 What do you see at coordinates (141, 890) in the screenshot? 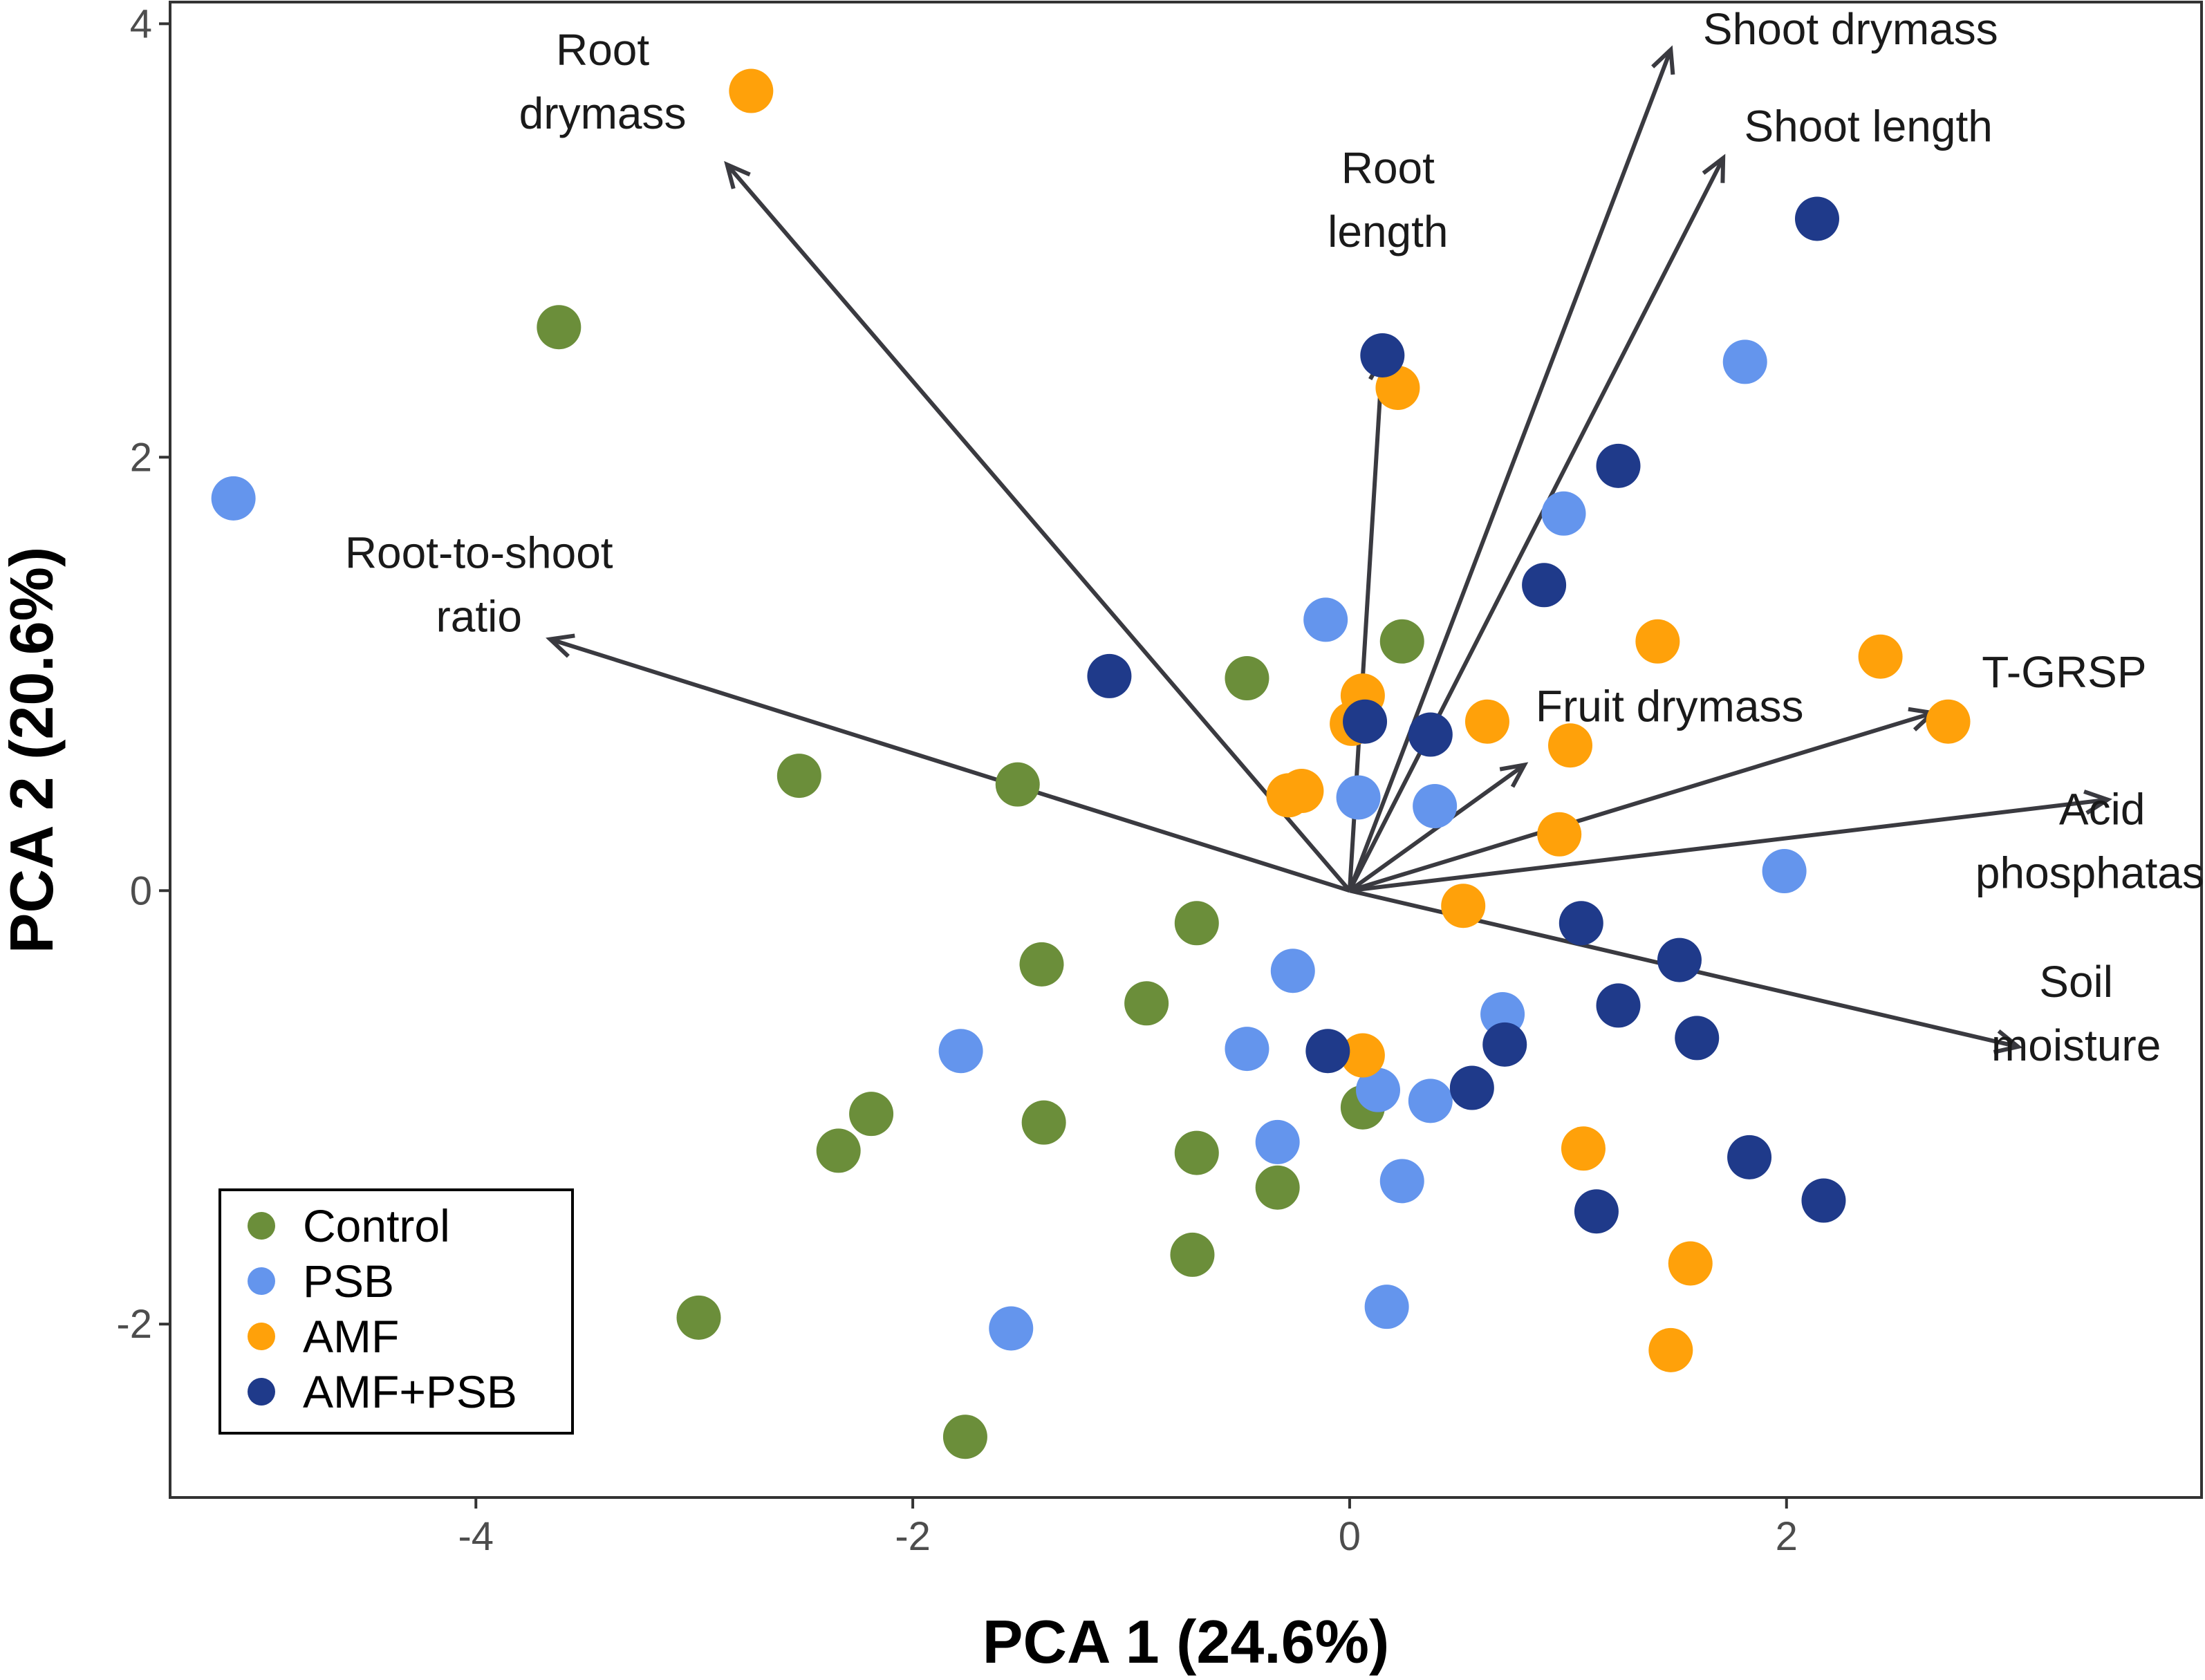
I see `y-tick-label: 0` at bounding box center [141, 890].